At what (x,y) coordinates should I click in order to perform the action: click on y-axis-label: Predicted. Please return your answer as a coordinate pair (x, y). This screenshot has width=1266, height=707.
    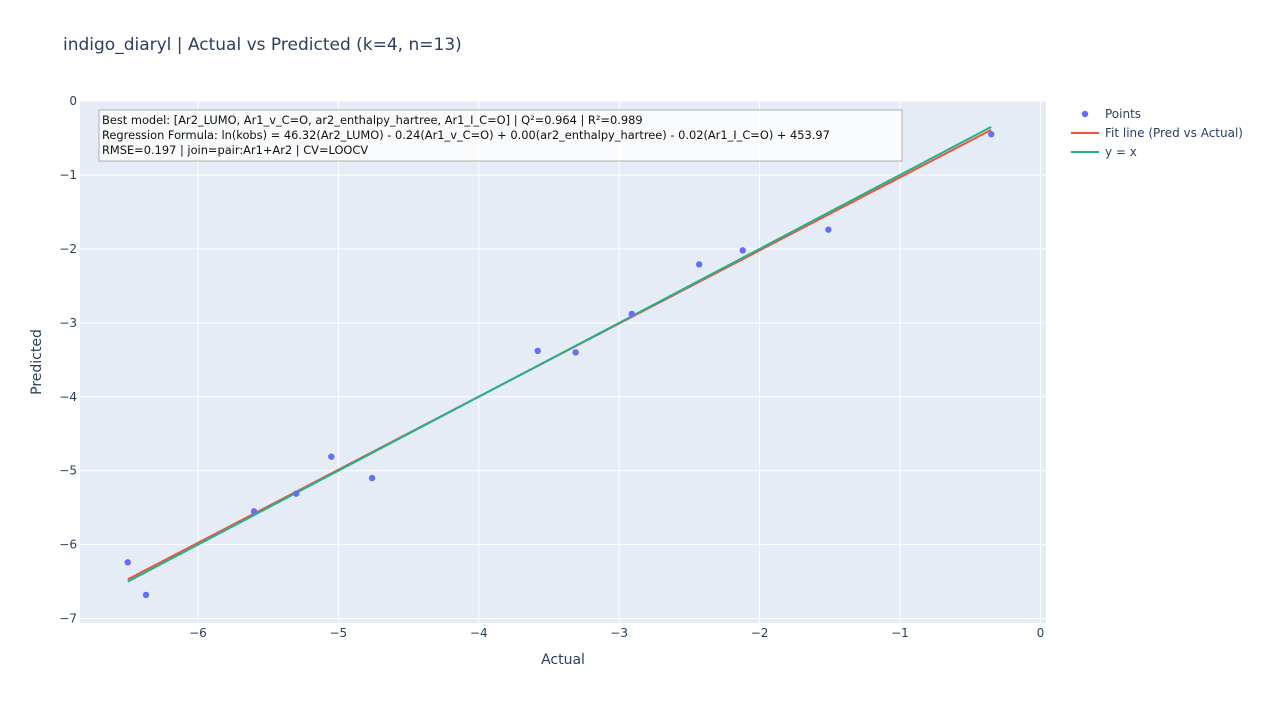
    Looking at the image, I should click on (37, 362).